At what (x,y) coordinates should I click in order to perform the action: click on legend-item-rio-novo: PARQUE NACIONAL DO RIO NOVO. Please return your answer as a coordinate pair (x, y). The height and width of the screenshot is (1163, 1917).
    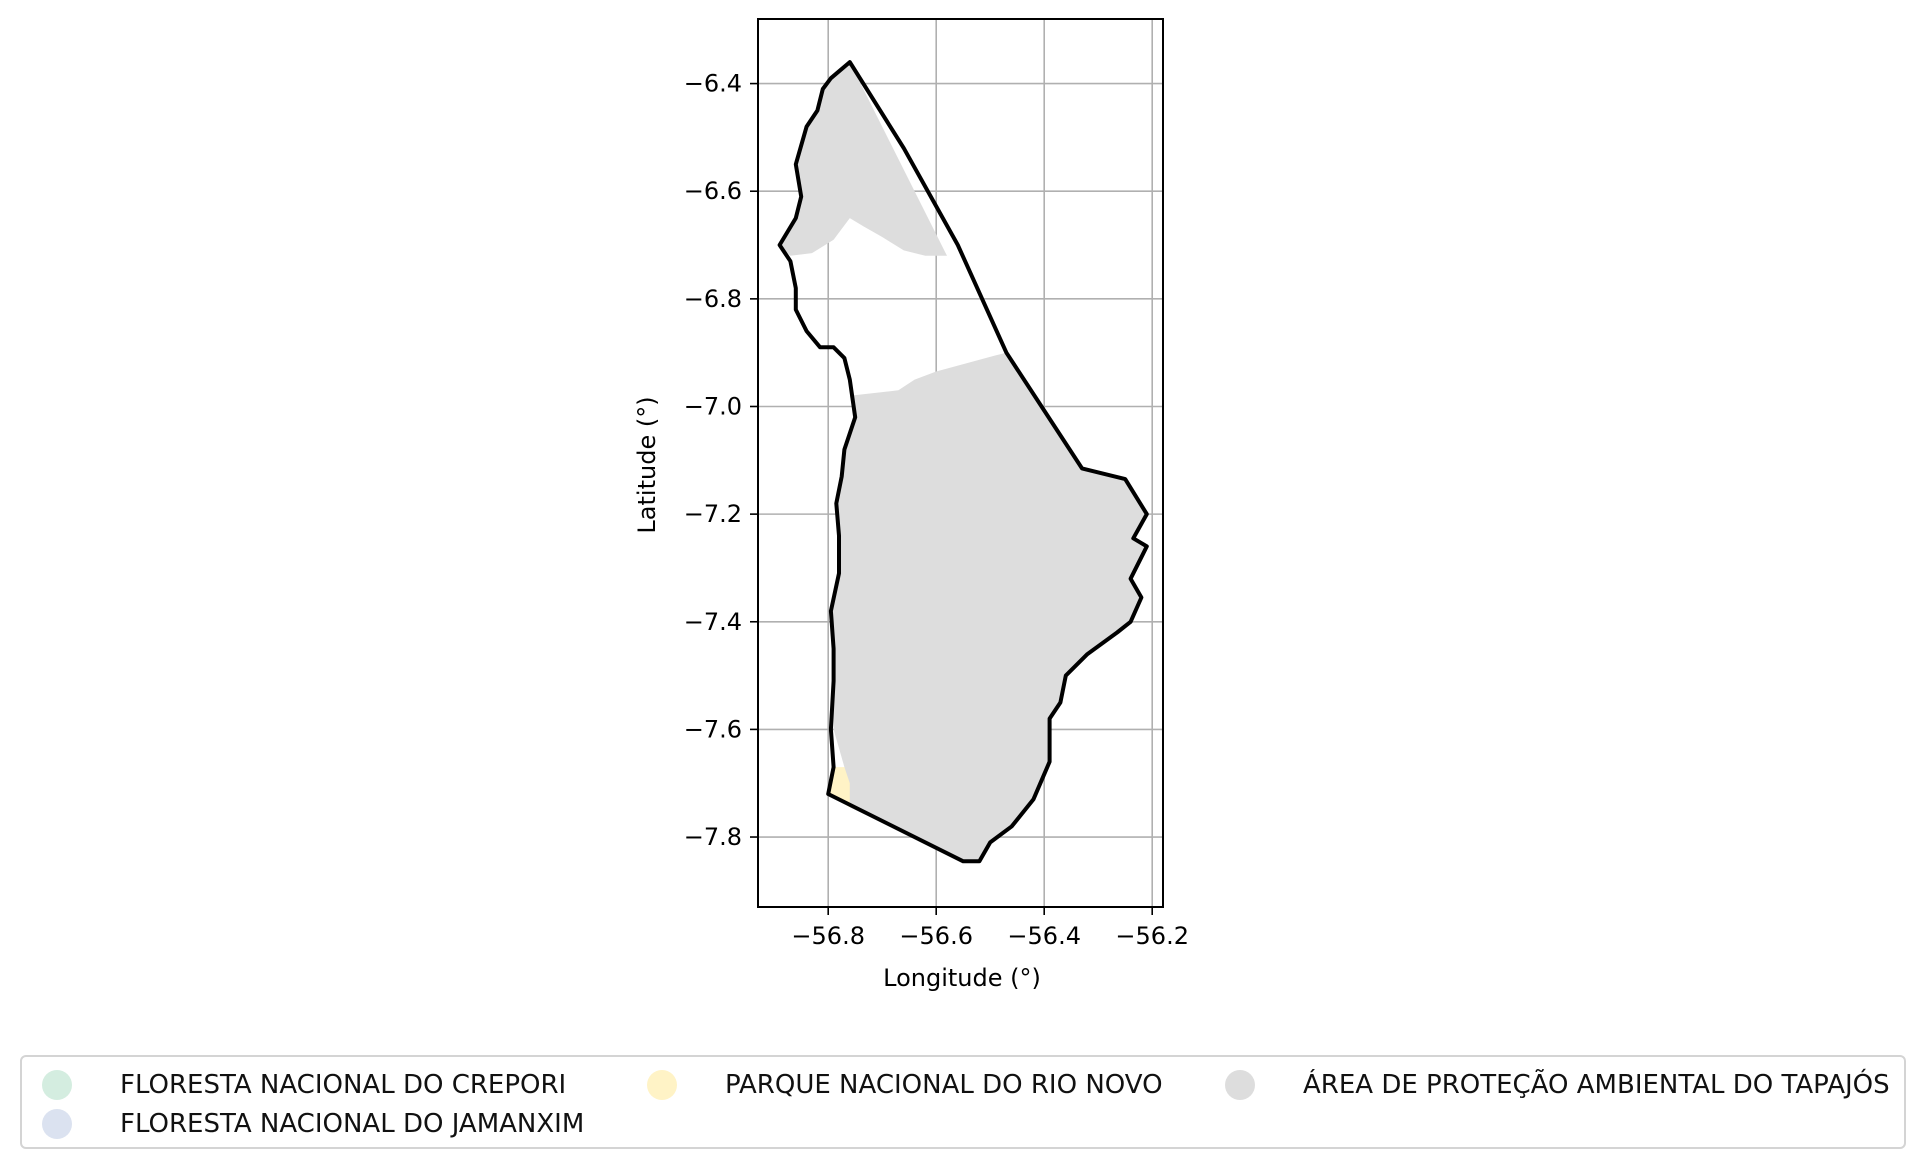
    Looking at the image, I should click on (905, 1085).